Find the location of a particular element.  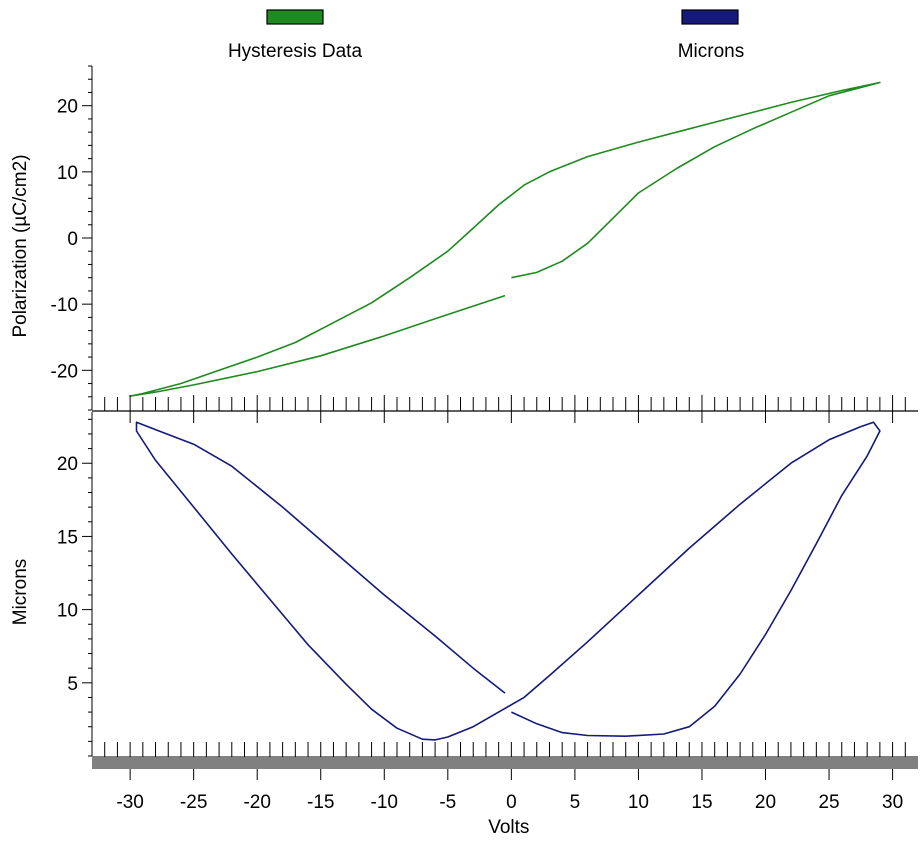

x-tick-label: 25 is located at coordinates (828, 802).